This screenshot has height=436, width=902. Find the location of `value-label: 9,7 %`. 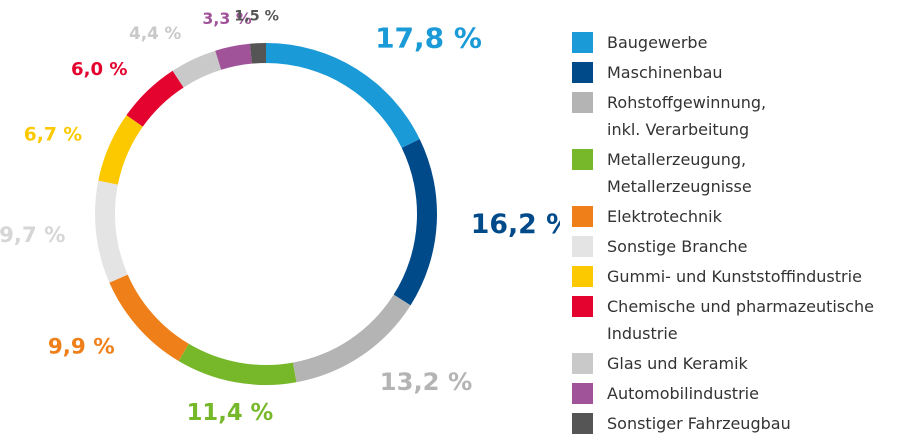

value-label: 9,7 % is located at coordinates (32, 235).